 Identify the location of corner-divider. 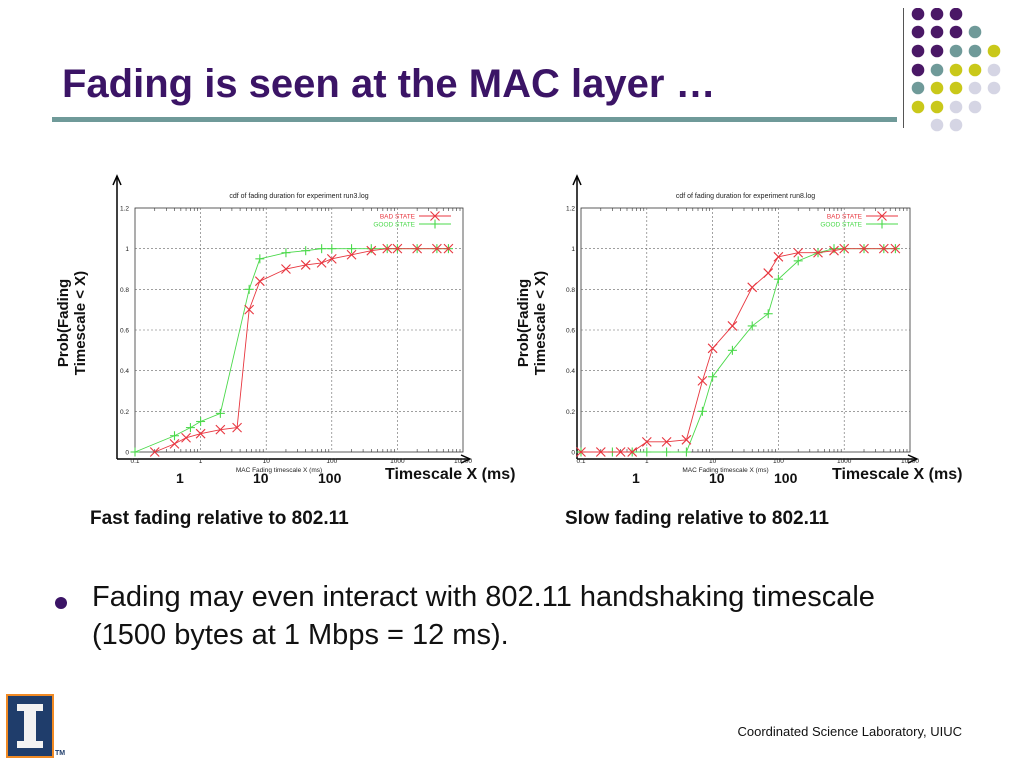
(903, 68).